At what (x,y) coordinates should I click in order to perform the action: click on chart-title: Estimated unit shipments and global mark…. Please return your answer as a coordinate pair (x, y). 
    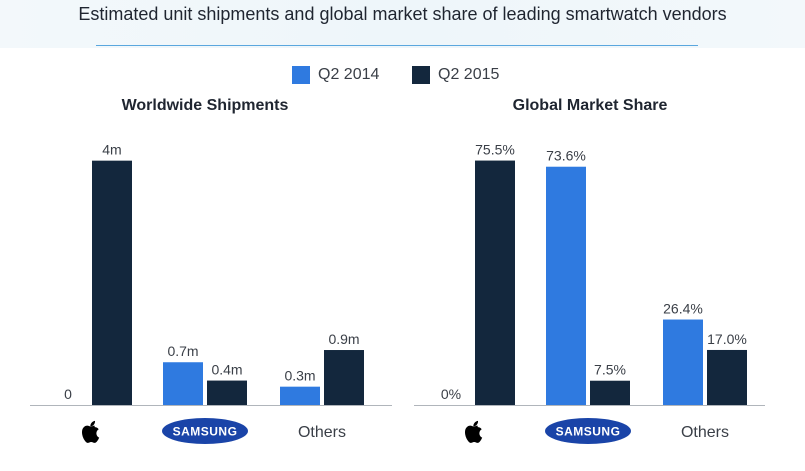
    Looking at the image, I should click on (402, 14).